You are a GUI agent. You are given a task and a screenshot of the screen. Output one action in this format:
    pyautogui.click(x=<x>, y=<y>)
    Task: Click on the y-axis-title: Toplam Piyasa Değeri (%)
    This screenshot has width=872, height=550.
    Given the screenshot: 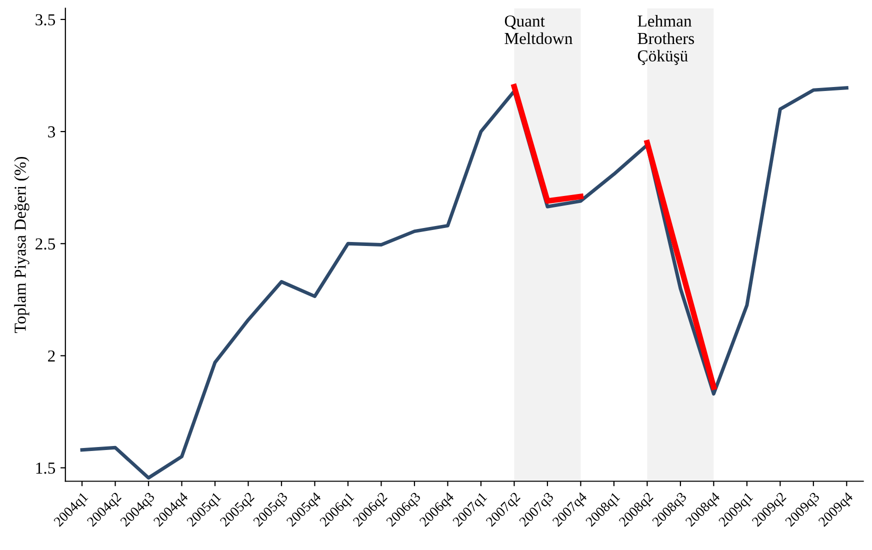 What is the action you would take?
    pyautogui.click(x=22, y=244)
    